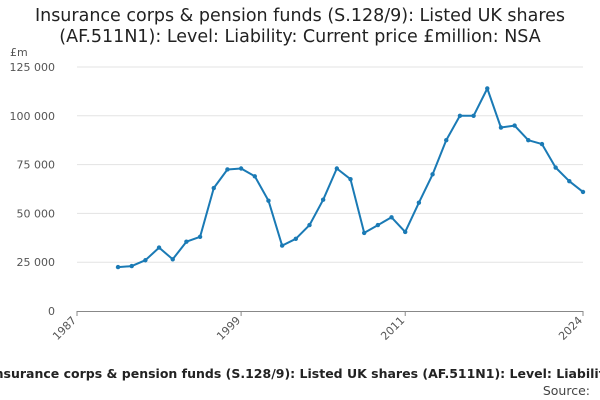  What do you see at coordinates (33, 116) in the screenshot?
I see `y-tick-label: 100 000` at bounding box center [33, 116].